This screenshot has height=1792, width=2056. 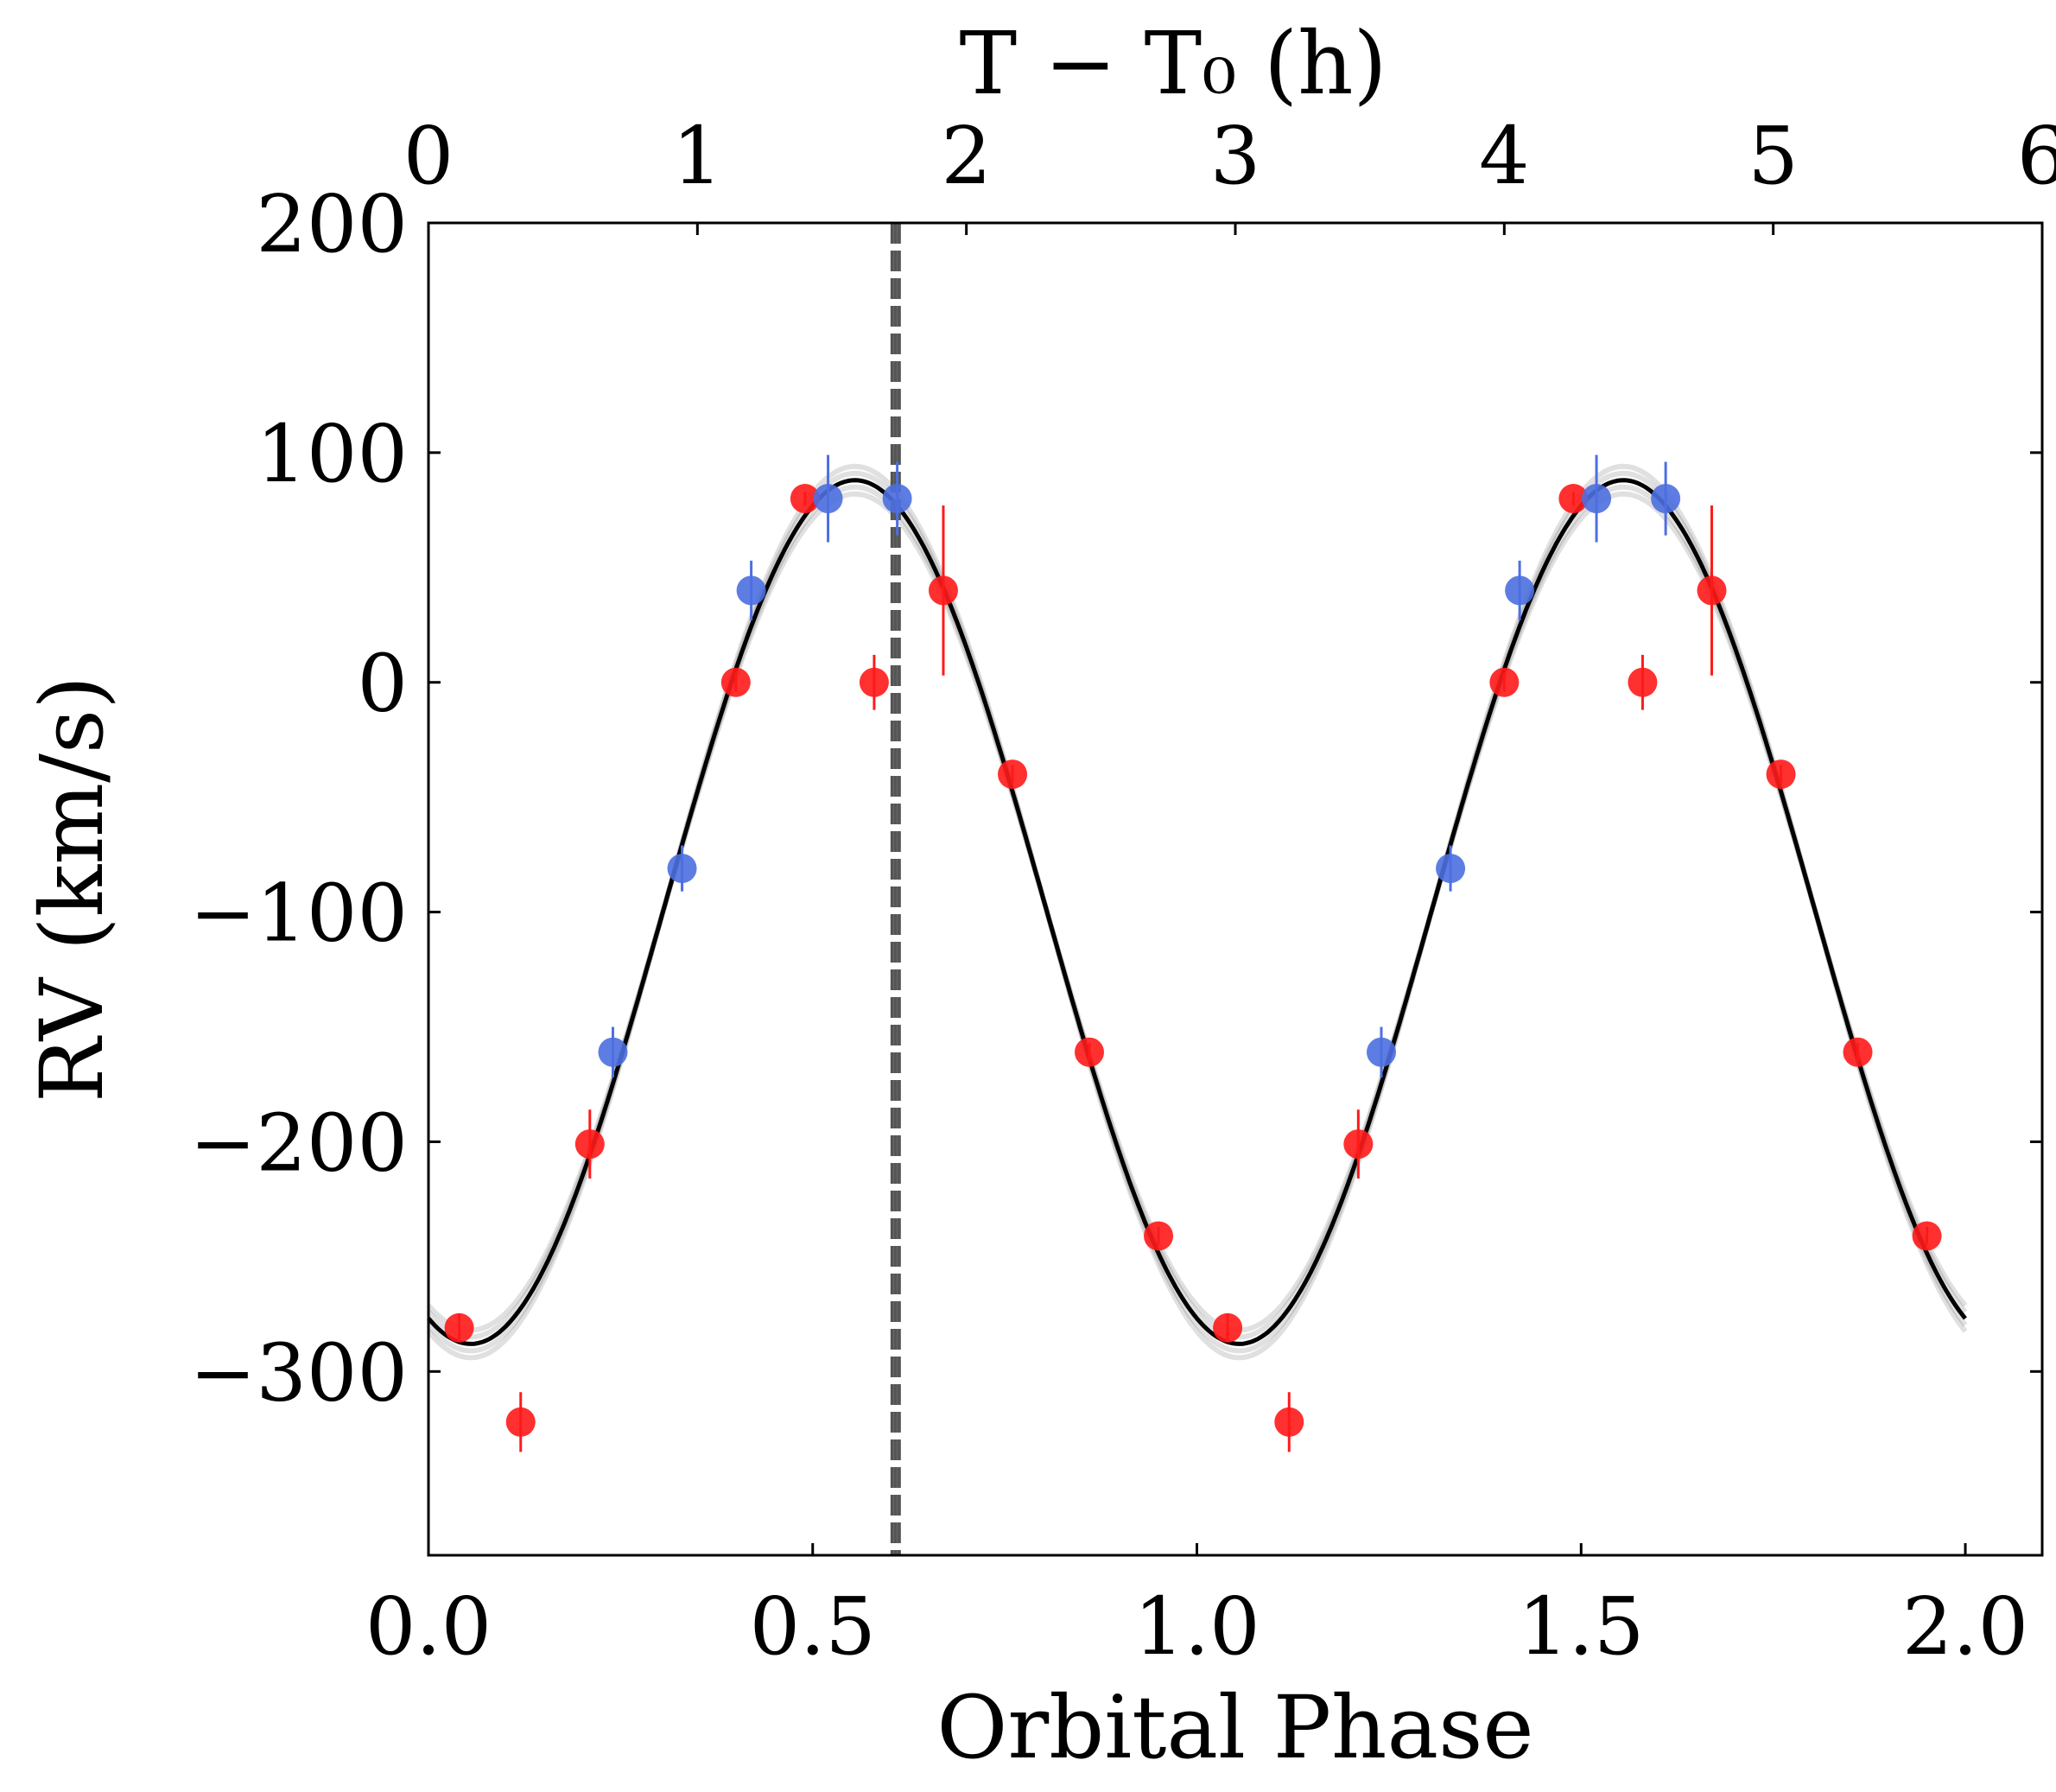 What do you see at coordinates (813, 1626) in the screenshot?
I see `x-tick-label: 0.5` at bounding box center [813, 1626].